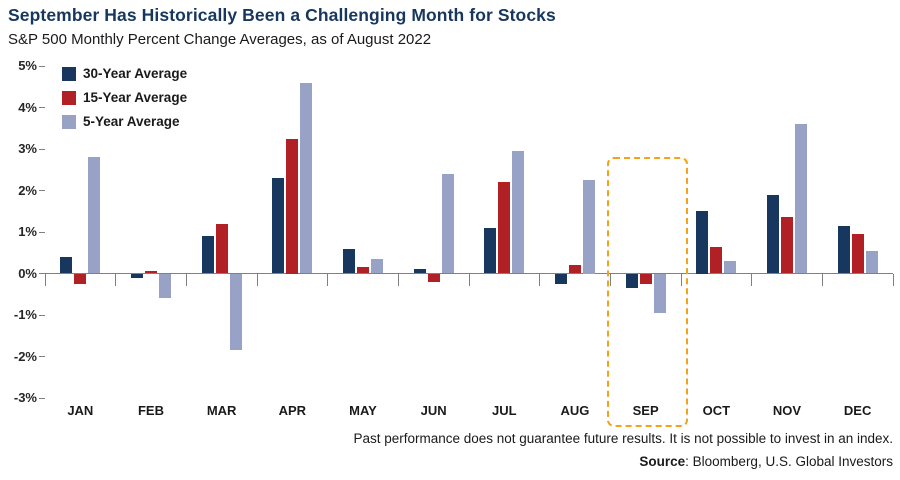 Image resolution: width=900 pixels, height=480 pixels. I want to click on bar-apr-series1, so click(278, 226).